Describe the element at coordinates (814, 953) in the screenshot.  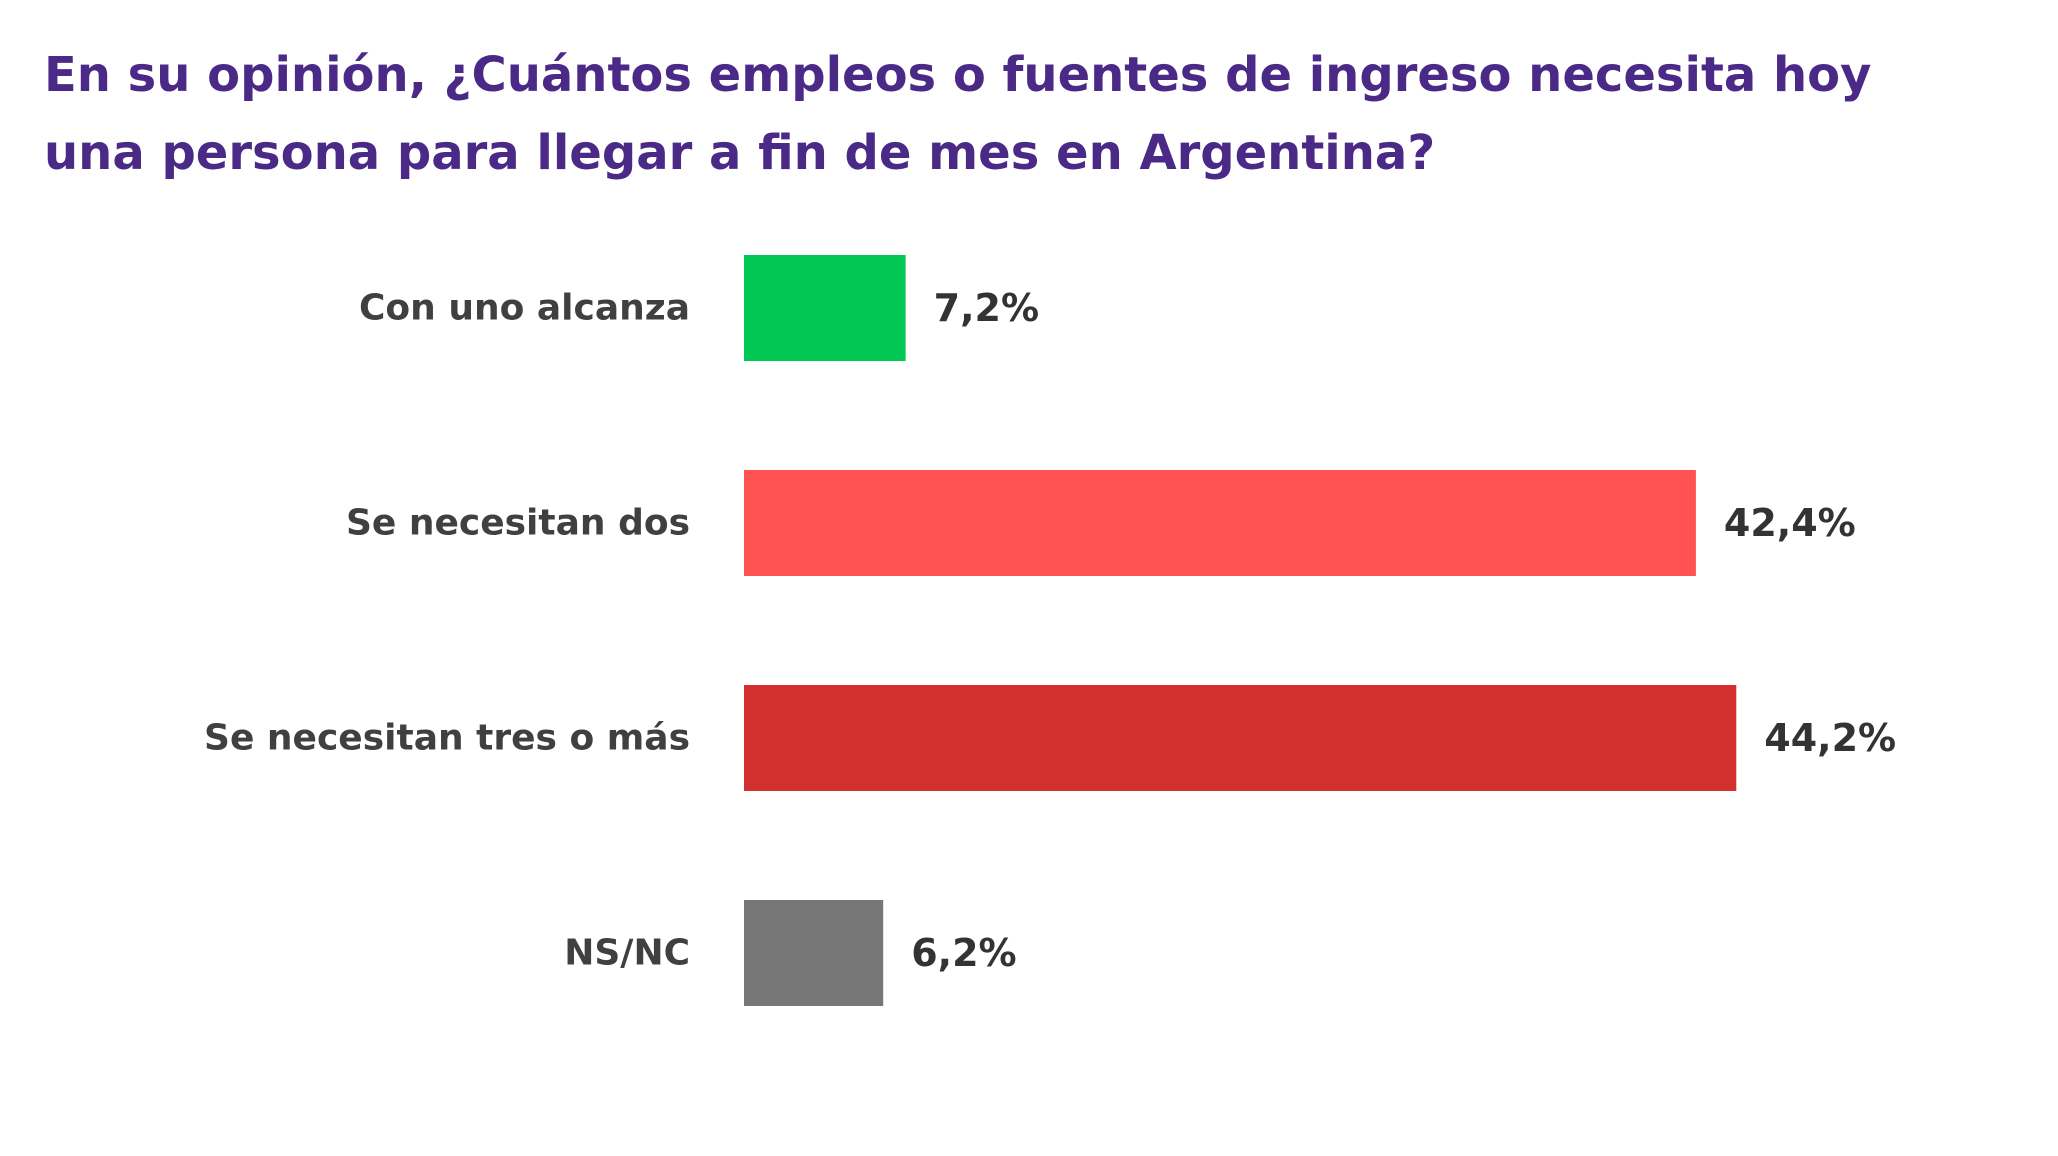
I see `bar-ns-nc` at that location.